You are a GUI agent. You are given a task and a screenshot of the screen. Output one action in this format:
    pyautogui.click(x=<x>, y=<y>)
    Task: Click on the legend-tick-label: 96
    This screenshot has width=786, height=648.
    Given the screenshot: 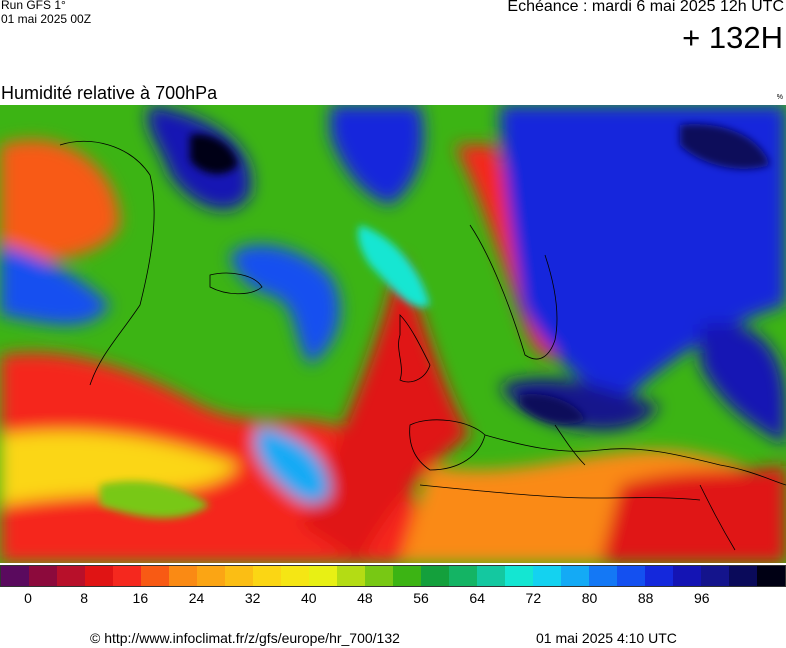 What is the action you would take?
    pyautogui.click(x=701, y=598)
    